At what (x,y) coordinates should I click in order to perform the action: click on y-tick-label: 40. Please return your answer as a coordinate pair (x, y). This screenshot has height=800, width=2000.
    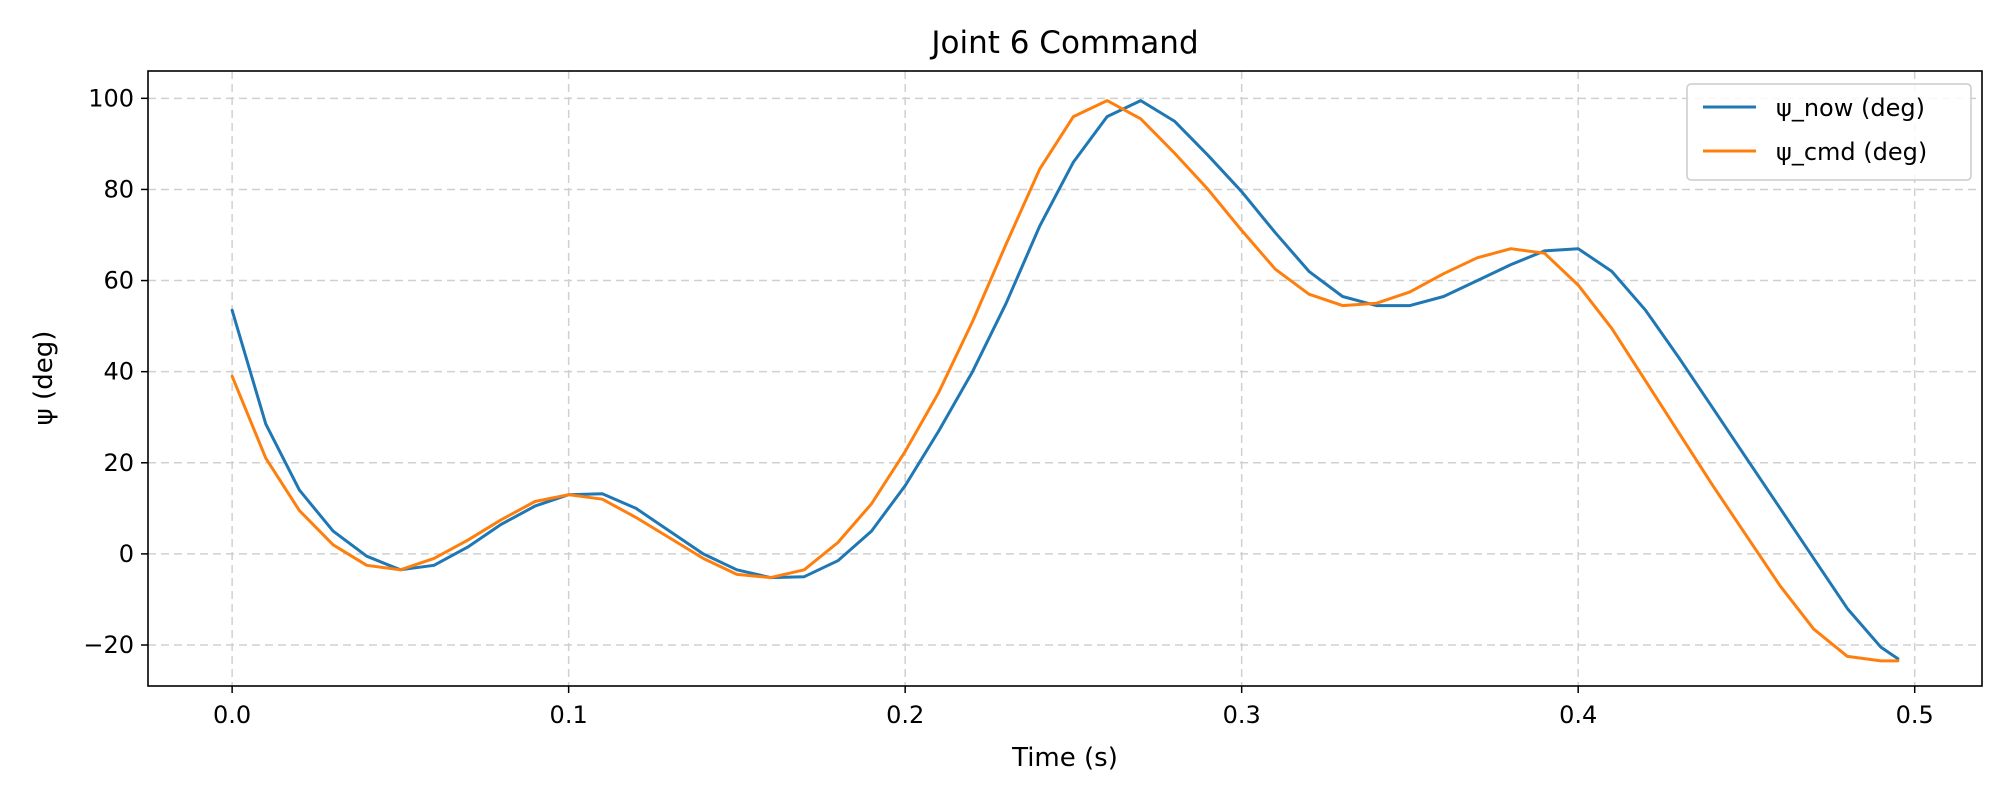
    Looking at the image, I should click on (118, 372).